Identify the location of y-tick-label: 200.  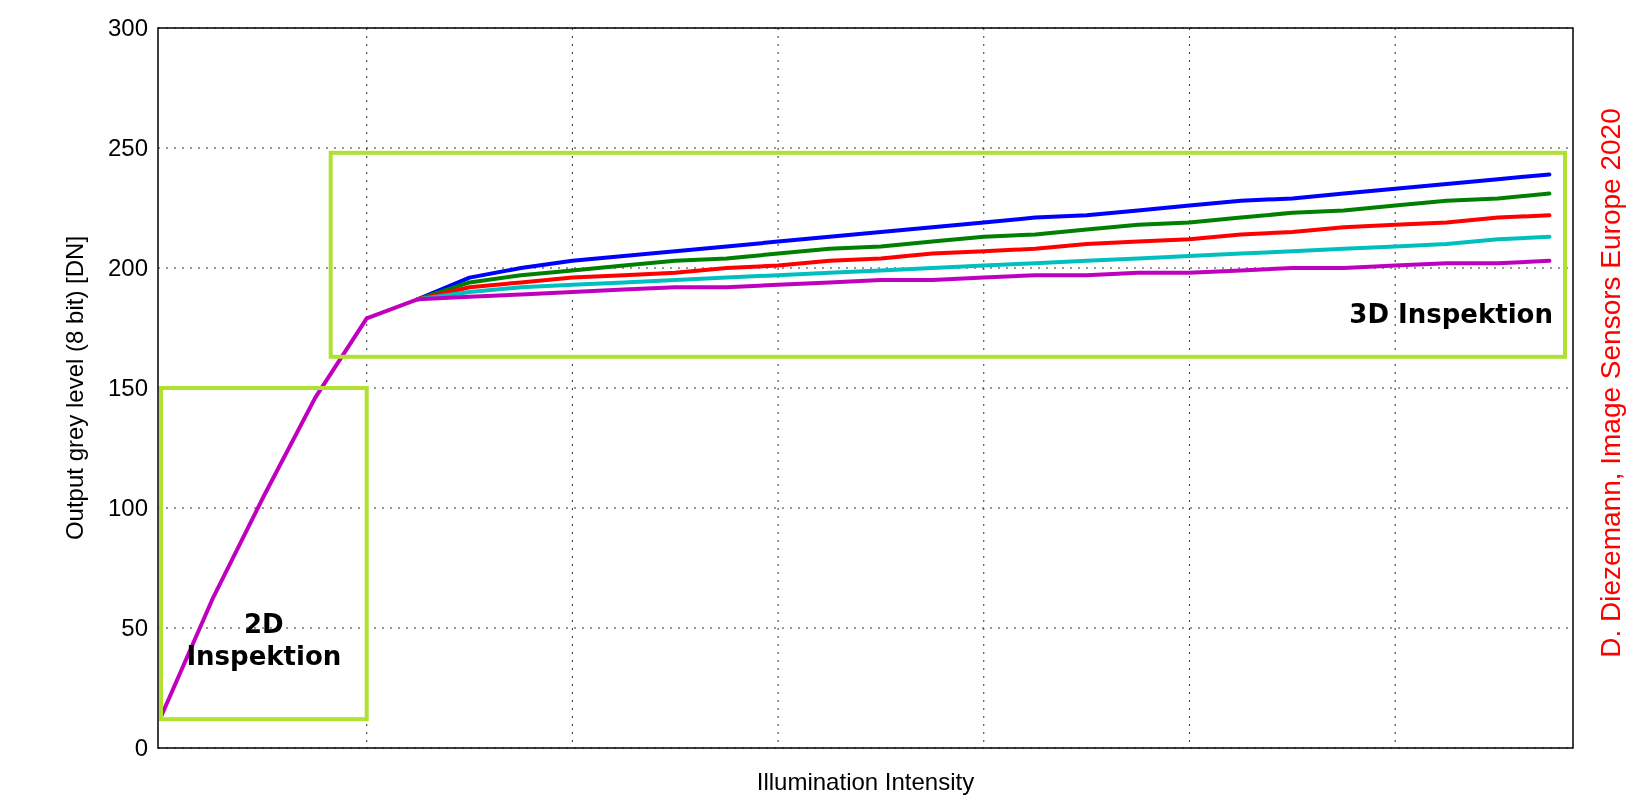
(127, 268).